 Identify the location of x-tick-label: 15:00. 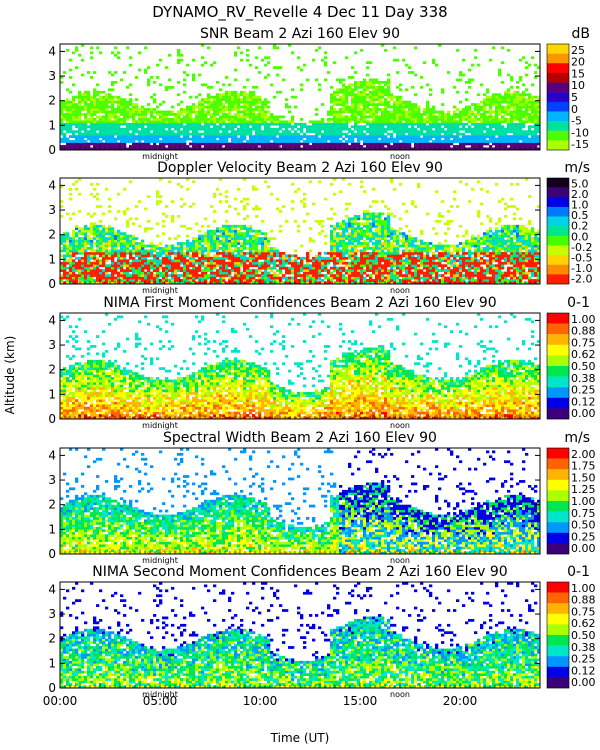
(360, 701).